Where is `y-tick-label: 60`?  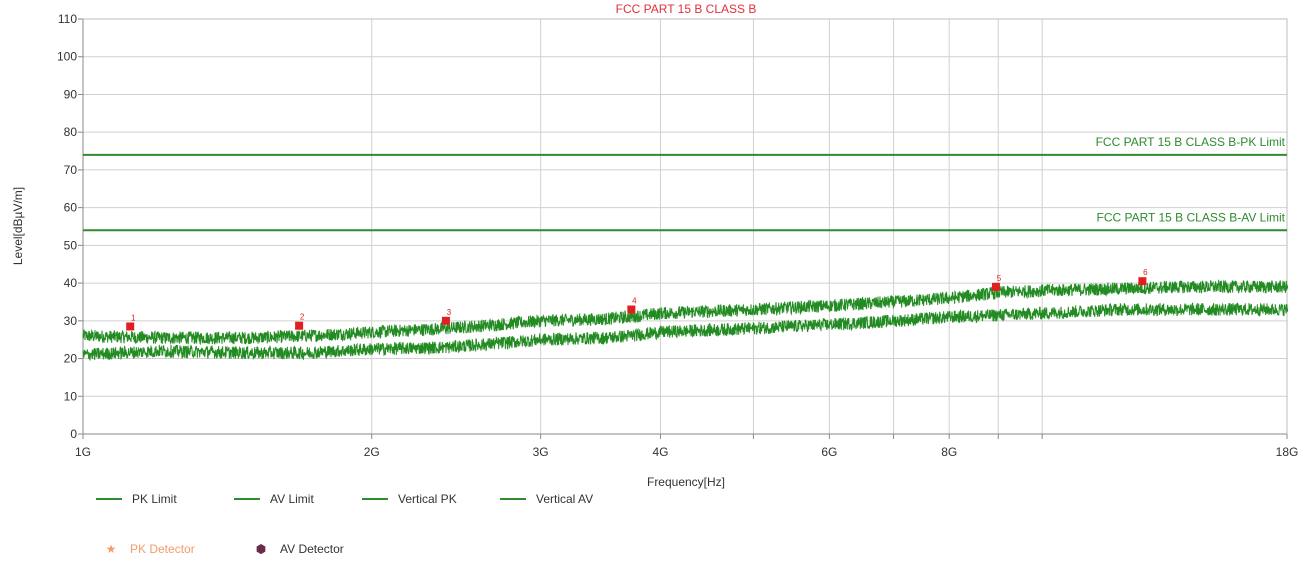
y-tick-label: 60 is located at coordinates (71, 208).